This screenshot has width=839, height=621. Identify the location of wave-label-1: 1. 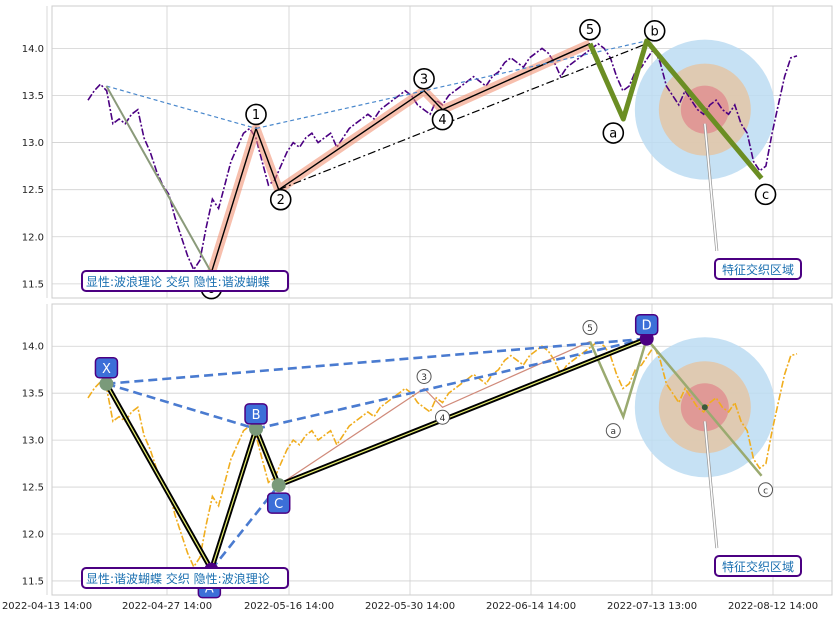
(256, 115).